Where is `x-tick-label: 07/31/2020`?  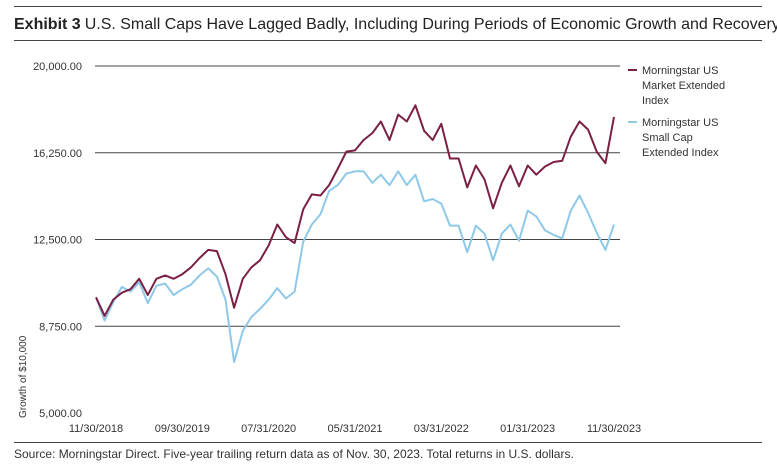
x-tick-label: 07/31/2020 is located at coordinates (268, 429).